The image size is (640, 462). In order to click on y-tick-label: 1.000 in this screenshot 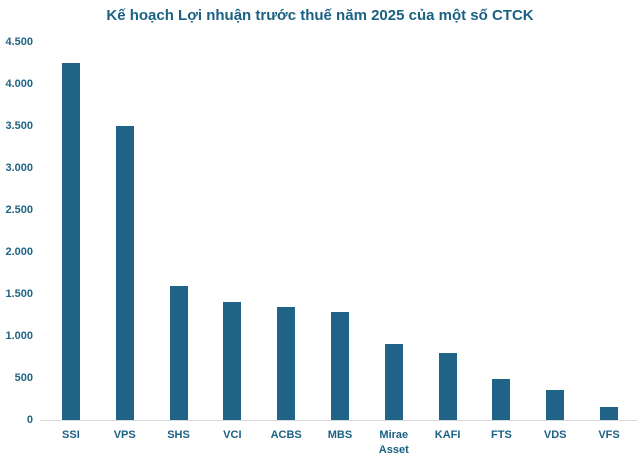, I will do `click(19, 336)`.